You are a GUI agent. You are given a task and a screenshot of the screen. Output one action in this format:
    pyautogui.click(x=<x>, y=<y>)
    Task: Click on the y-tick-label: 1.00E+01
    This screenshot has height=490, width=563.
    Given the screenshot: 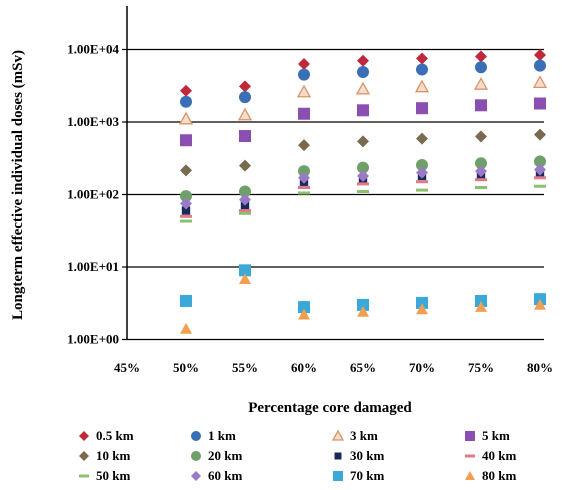 What is the action you would take?
    pyautogui.click(x=93, y=266)
    